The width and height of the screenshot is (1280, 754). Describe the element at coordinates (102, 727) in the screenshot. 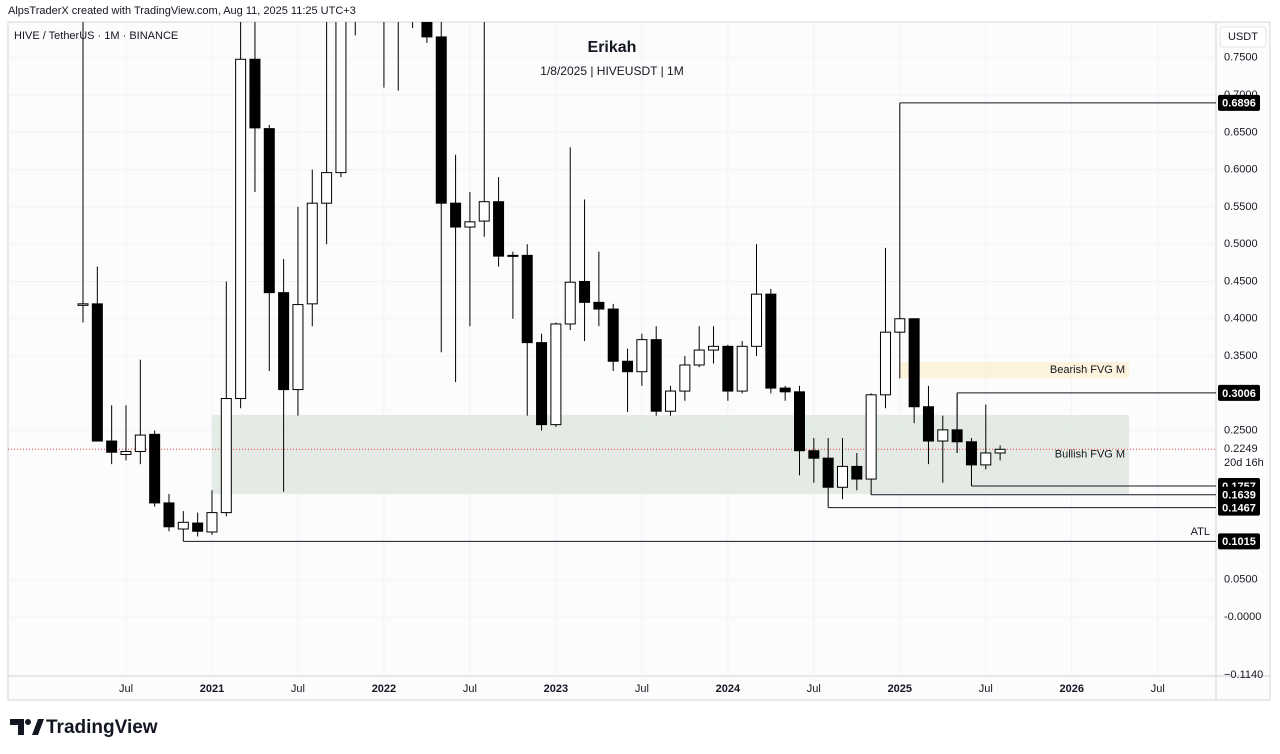

I see `brand: TradingView` at that location.